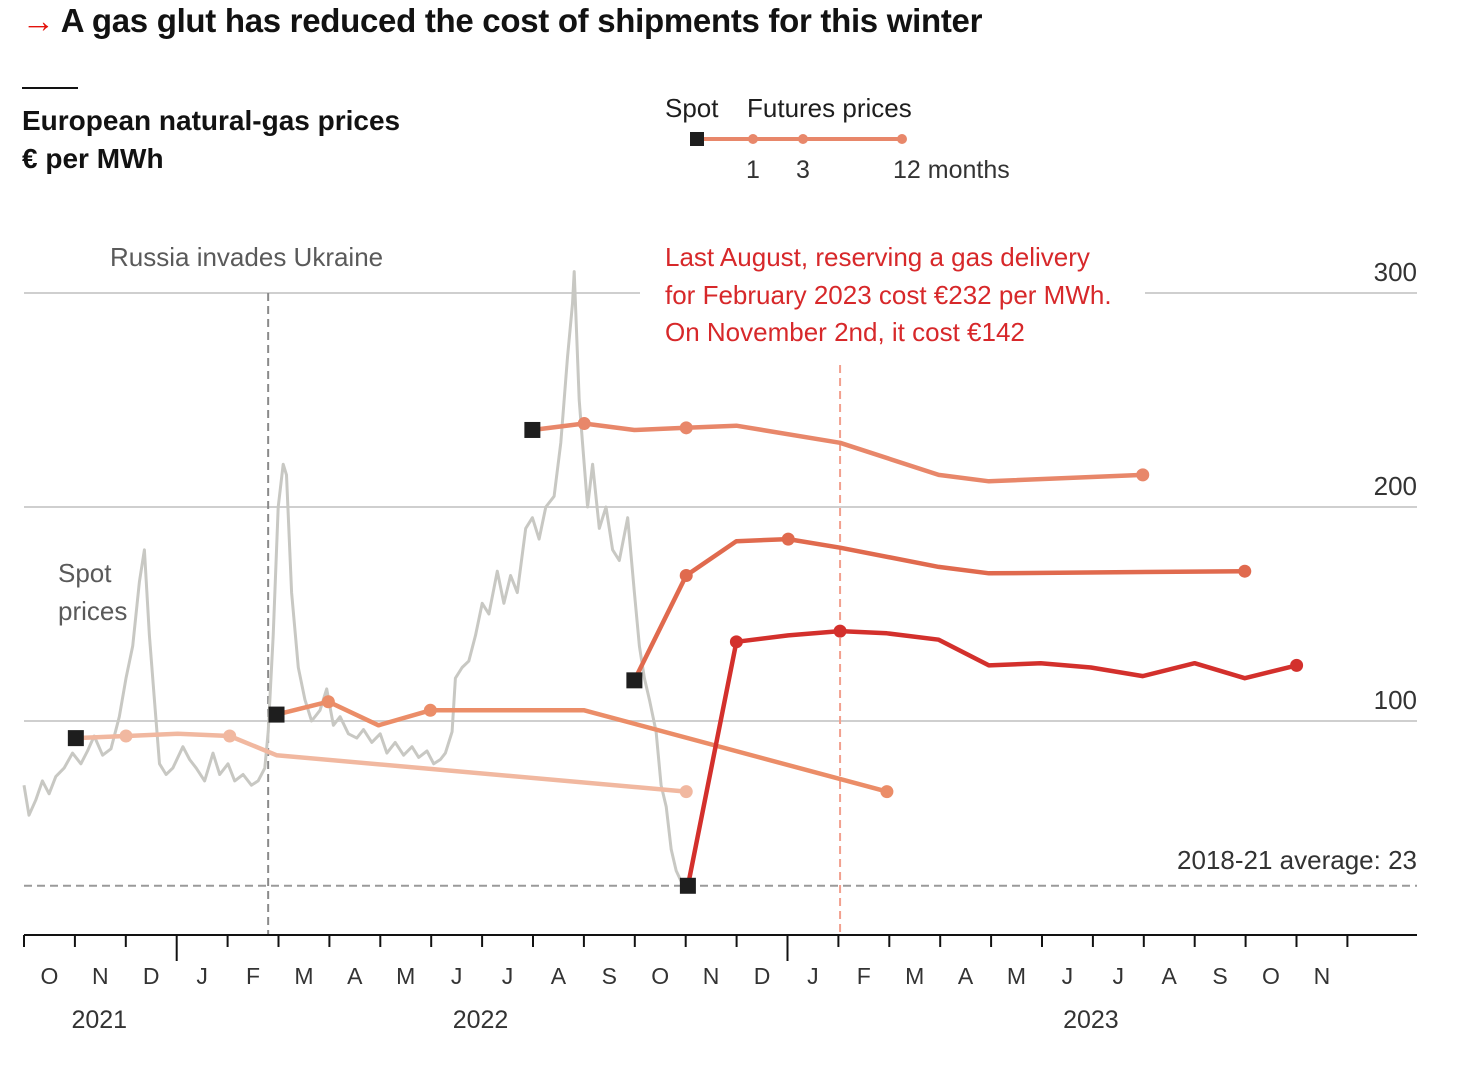  I want to click on legend-futures-label: Futures prices, so click(829, 108).